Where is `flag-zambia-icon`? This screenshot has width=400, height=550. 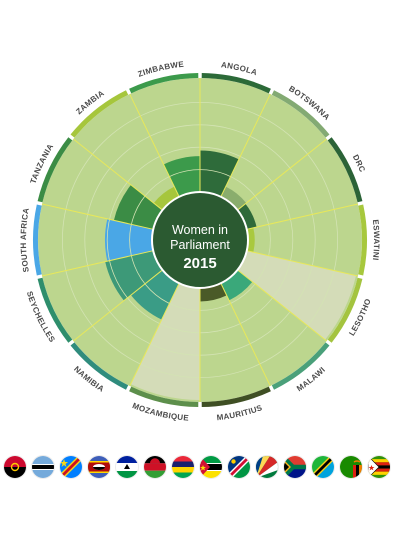
flag-zambia-icon is located at coordinates (351, 467).